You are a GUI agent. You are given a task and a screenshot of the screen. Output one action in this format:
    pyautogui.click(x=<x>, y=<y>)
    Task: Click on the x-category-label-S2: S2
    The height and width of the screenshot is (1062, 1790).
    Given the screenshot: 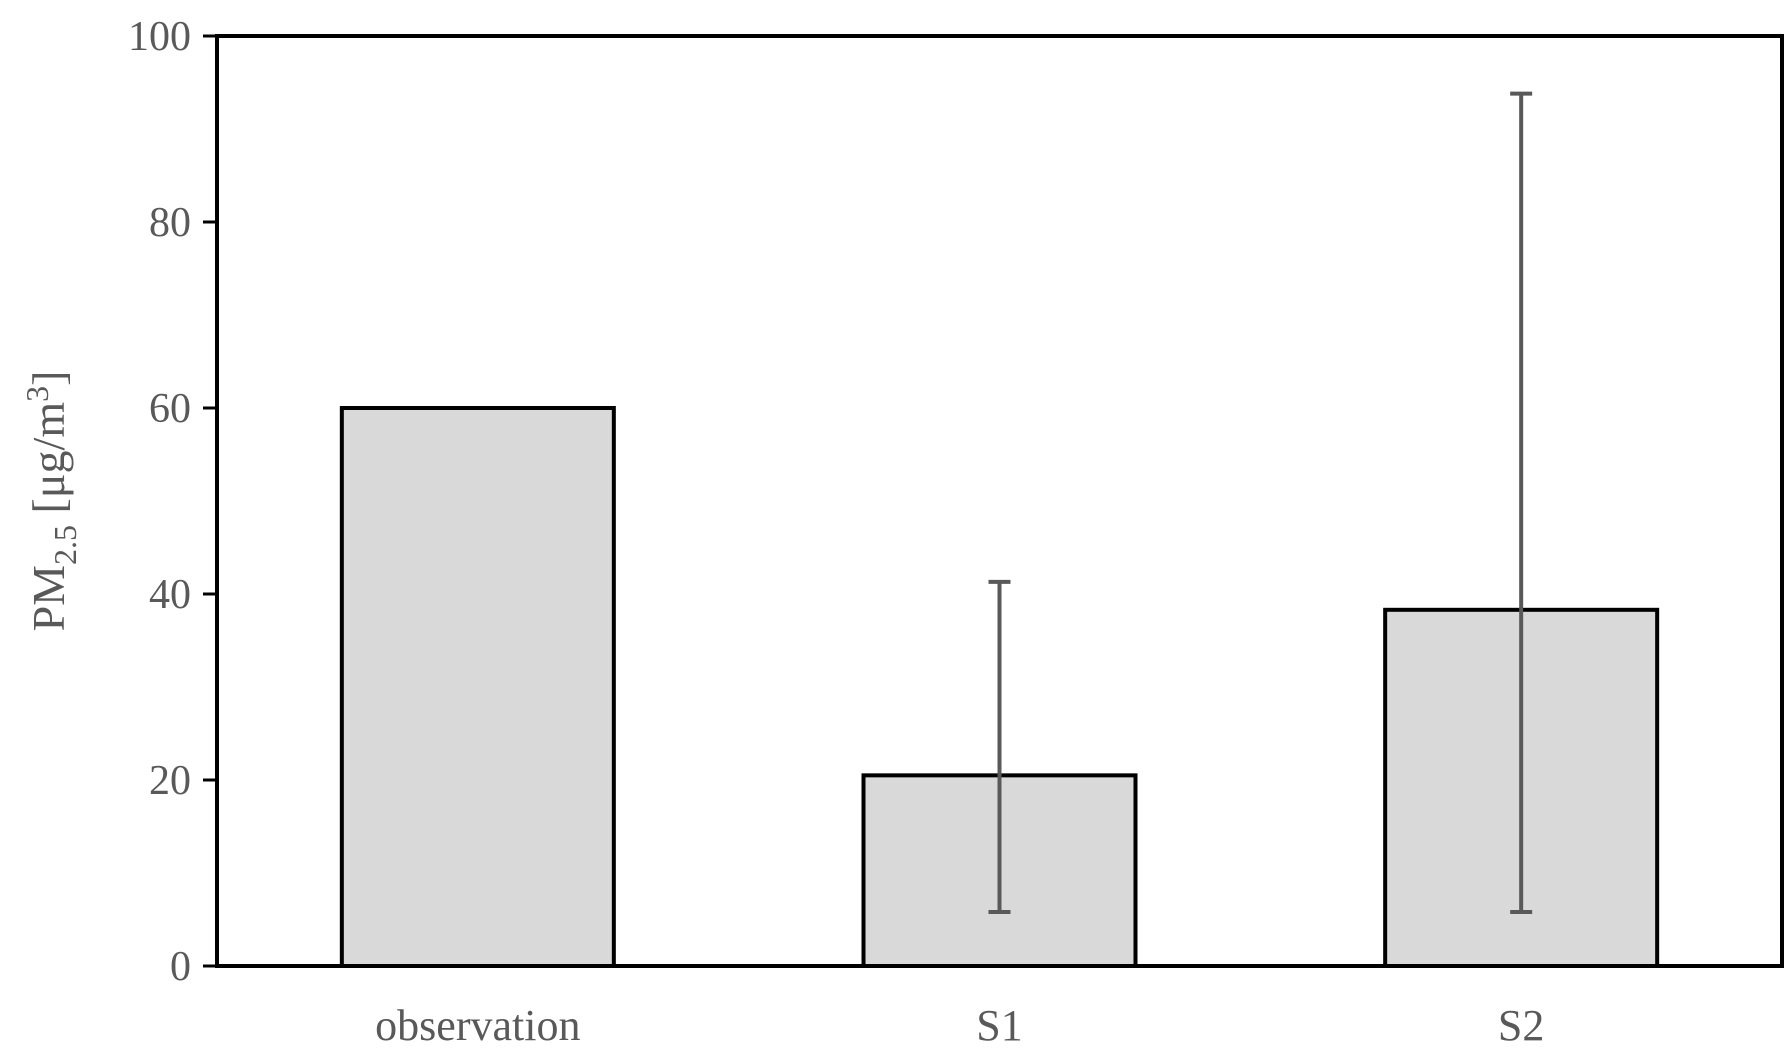 What is the action you would take?
    pyautogui.click(x=1521, y=1025)
    